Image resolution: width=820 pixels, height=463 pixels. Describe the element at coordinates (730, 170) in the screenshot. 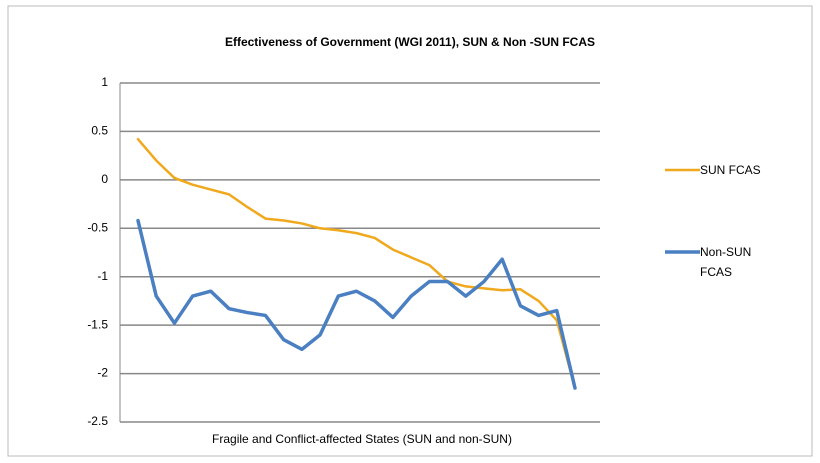

I see `legend-label: SUN FCAS` at that location.